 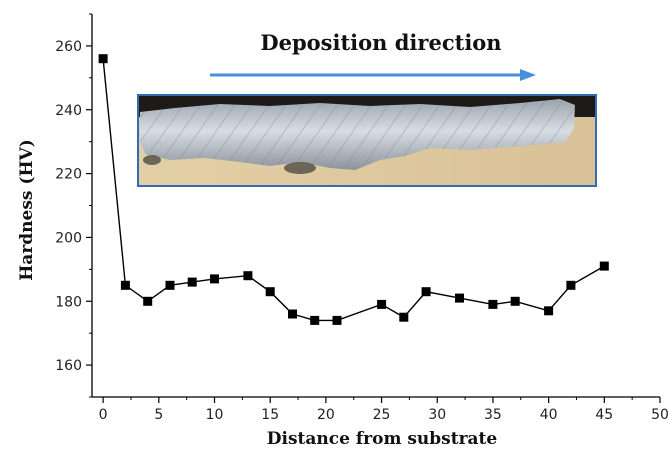 What do you see at coordinates (270, 415) in the screenshot?
I see `x-tick-label: 15` at bounding box center [270, 415].